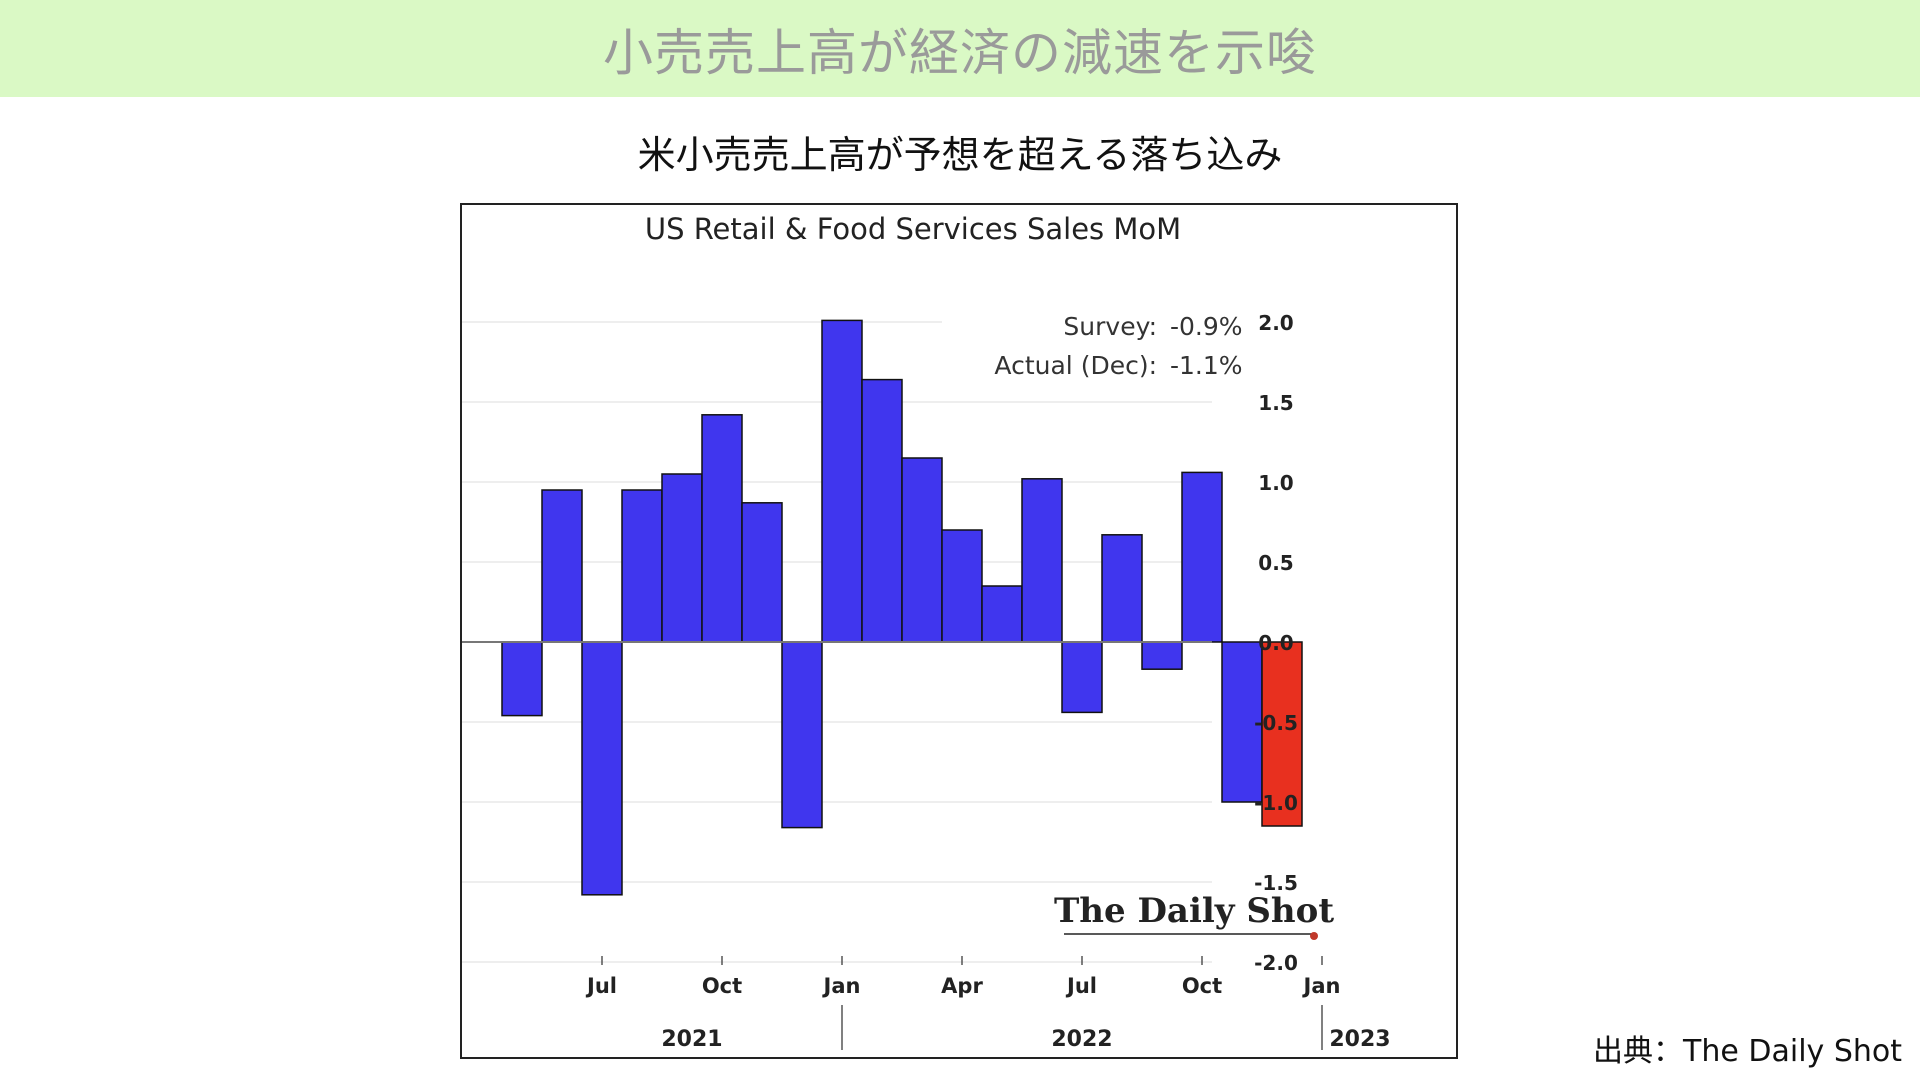 The height and width of the screenshot is (1080, 1920). I want to click on year-label: 2023, so click(1359, 1039).